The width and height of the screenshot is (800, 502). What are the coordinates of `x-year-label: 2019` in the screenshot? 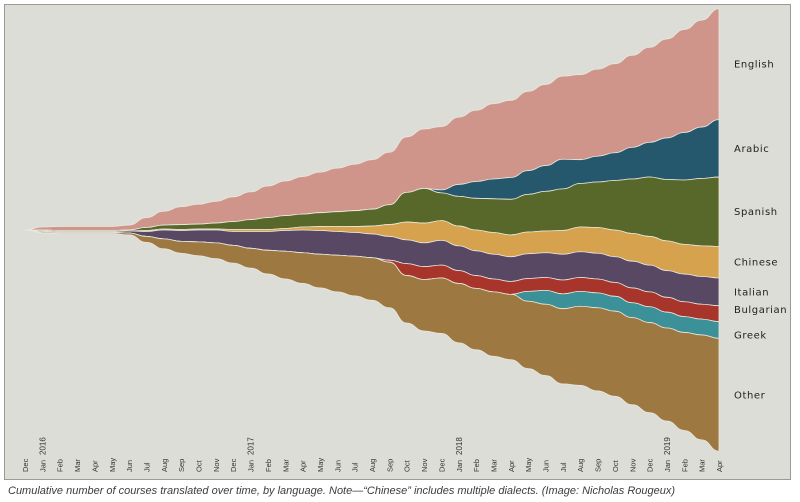 It's located at (667, 446).